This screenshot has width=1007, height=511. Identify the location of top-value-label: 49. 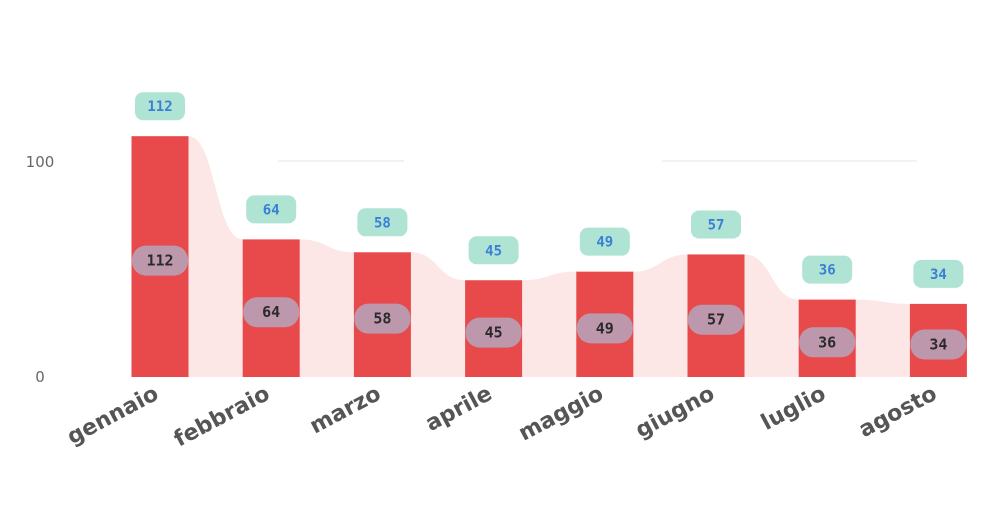
(604, 243).